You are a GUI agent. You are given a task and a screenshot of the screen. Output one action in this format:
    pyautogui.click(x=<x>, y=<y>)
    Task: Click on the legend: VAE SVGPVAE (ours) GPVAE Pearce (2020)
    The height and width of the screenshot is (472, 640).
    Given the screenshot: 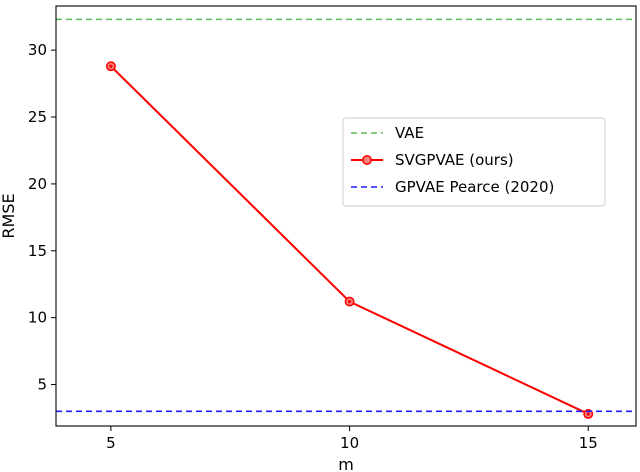 What is the action you would take?
    pyautogui.click(x=474, y=162)
    